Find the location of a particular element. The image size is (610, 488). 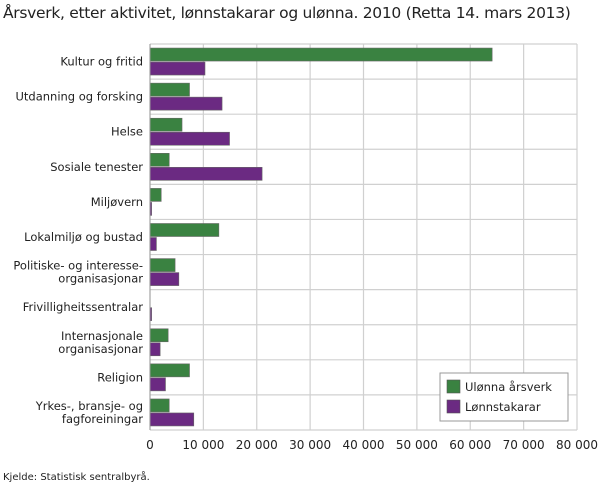

x-tick-label: 70 000 is located at coordinates (524, 445).